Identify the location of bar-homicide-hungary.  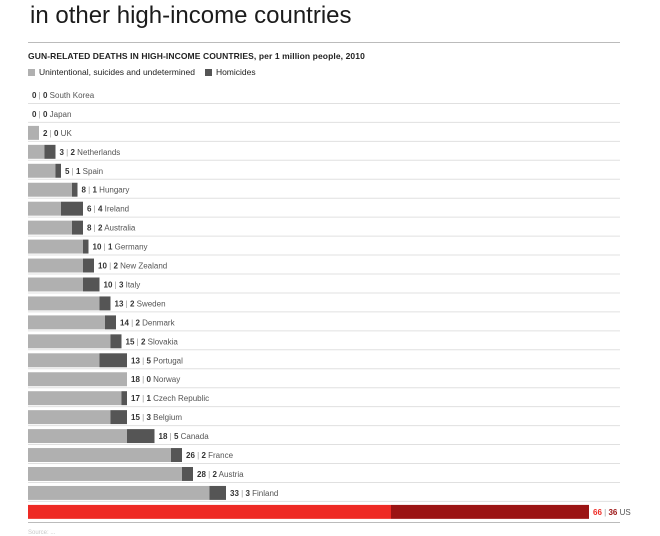
(75, 189).